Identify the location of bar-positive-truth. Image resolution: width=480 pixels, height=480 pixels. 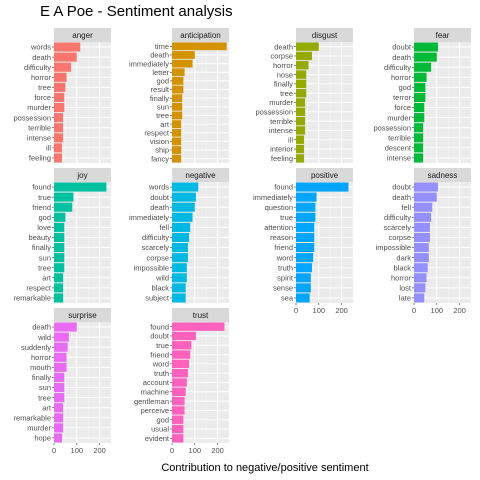
(304, 268).